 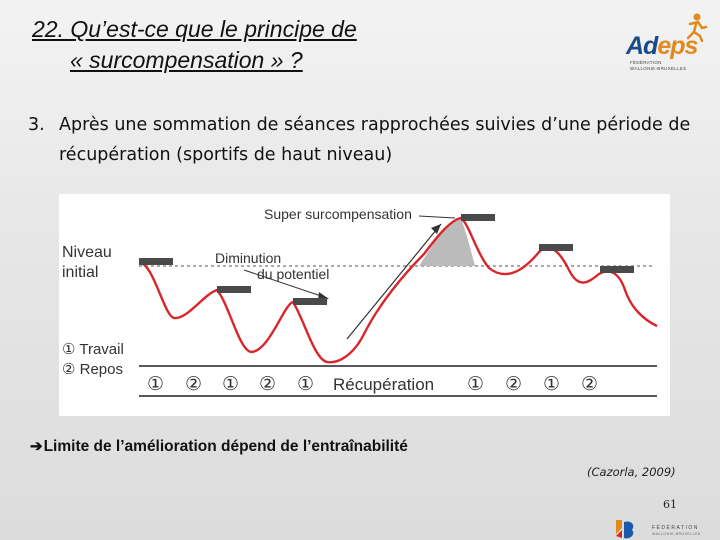 I want to click on slide-title-line1: 22. Qu’est-ce que le principe de, so click(x=194, y=29).